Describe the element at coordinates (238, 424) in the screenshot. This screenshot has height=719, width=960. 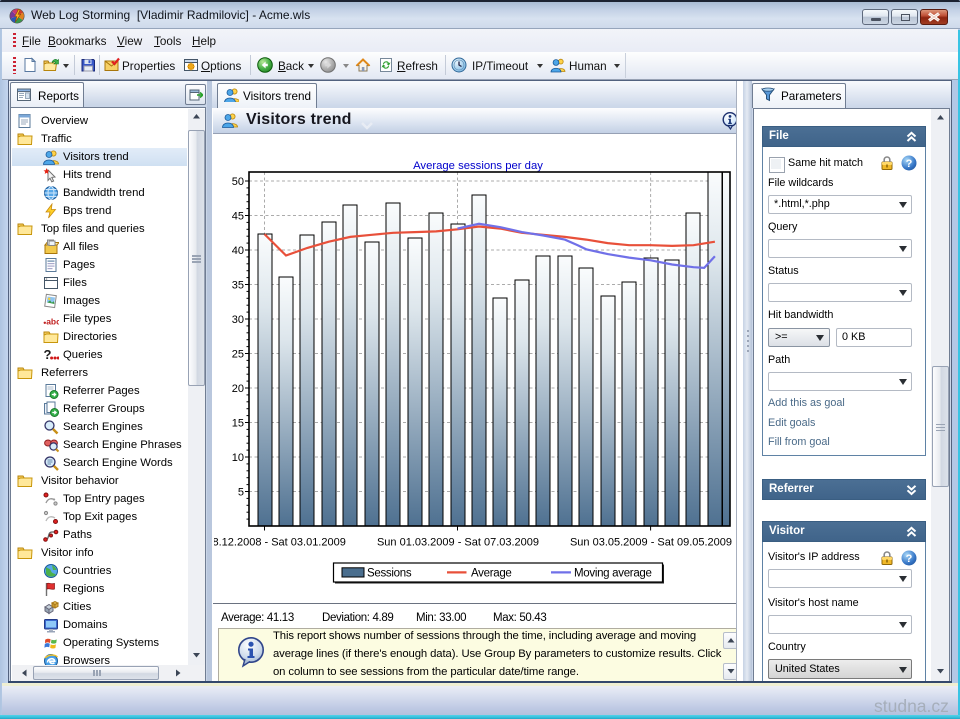
I see `svg-text: 15` at that location.